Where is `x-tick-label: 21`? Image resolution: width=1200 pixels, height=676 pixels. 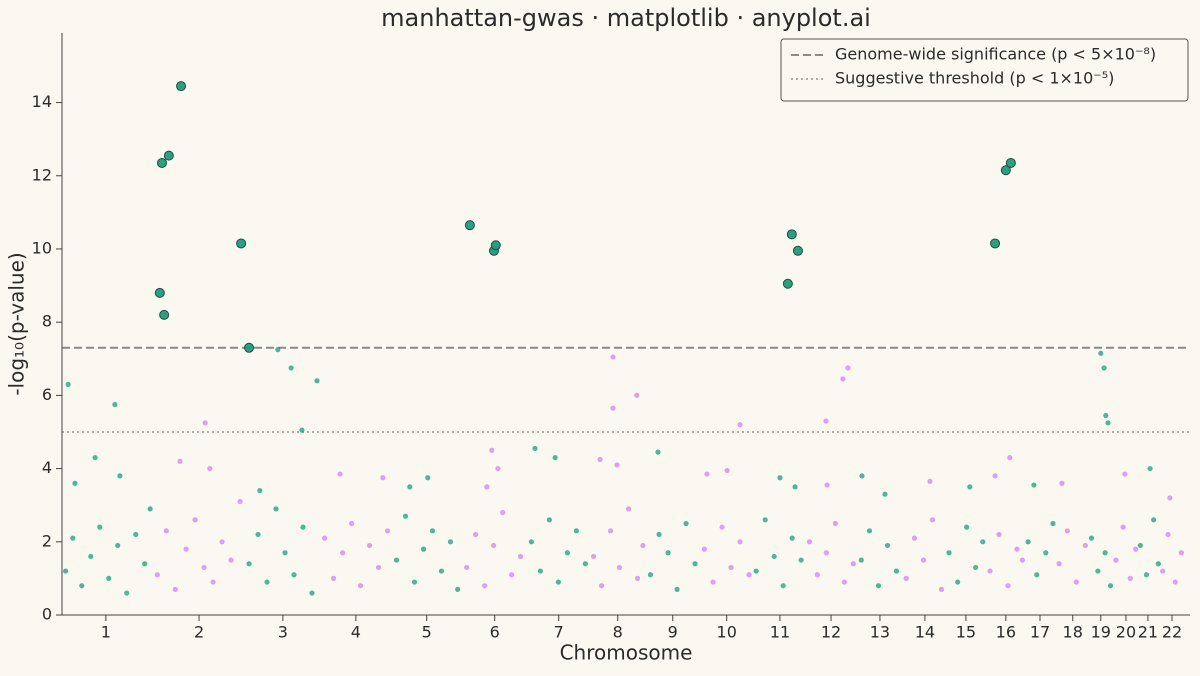 x-tick-label: 21 is located at coordinates (1148, 632).